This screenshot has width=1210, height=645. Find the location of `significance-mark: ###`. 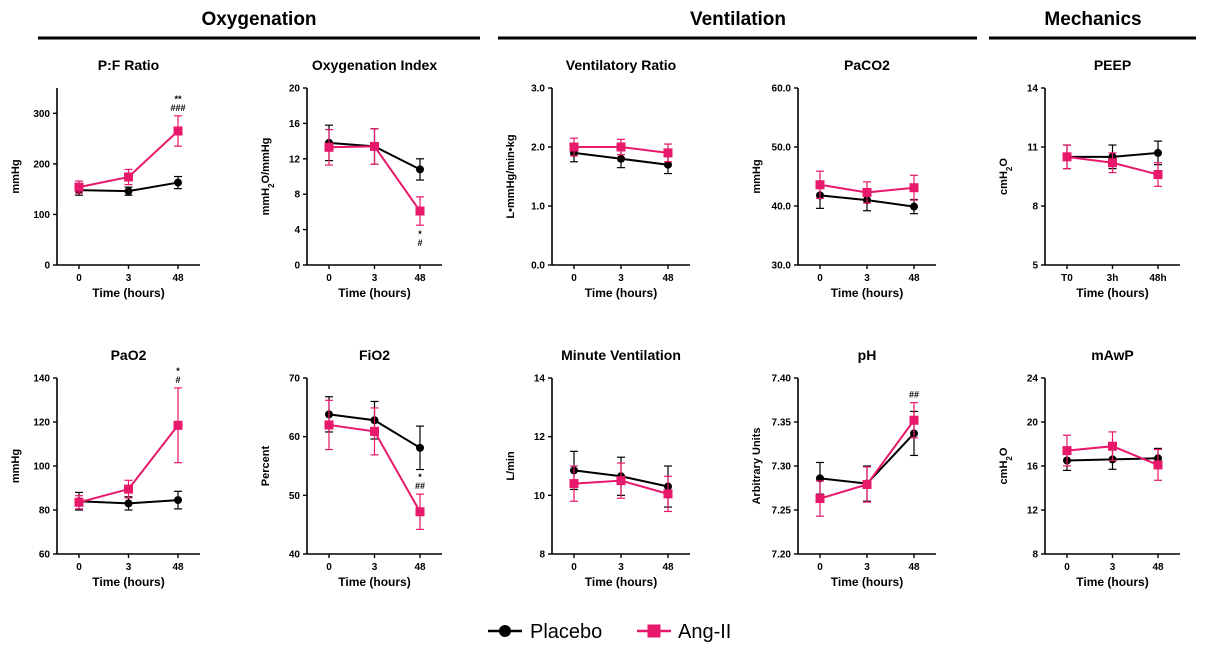

significance-mark: ### is located at coordinates (177, 108).